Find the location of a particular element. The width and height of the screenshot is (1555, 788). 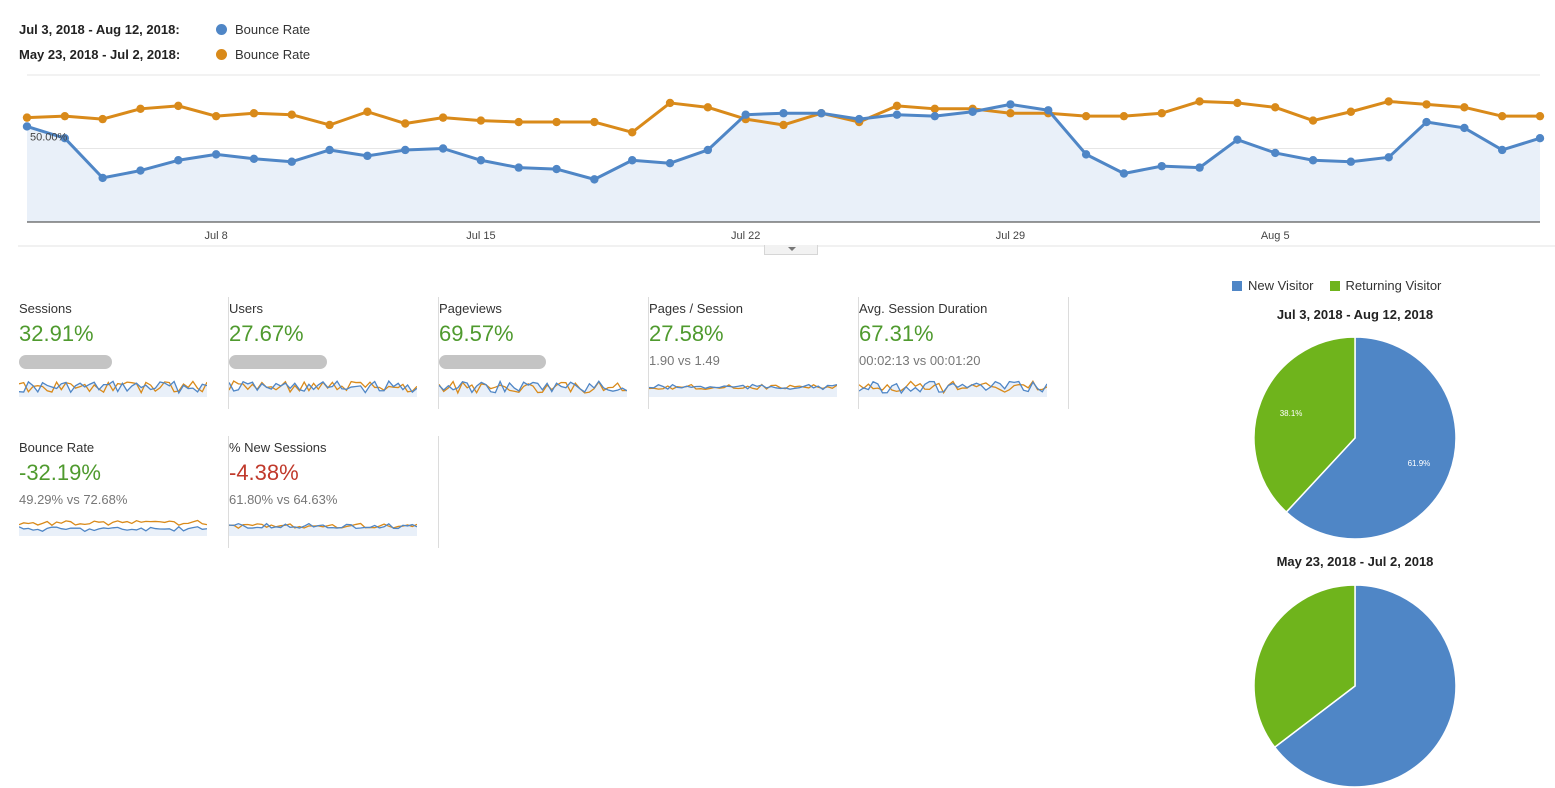

scorecard-label: Bounce Rate is located at coordinates (57, 447).